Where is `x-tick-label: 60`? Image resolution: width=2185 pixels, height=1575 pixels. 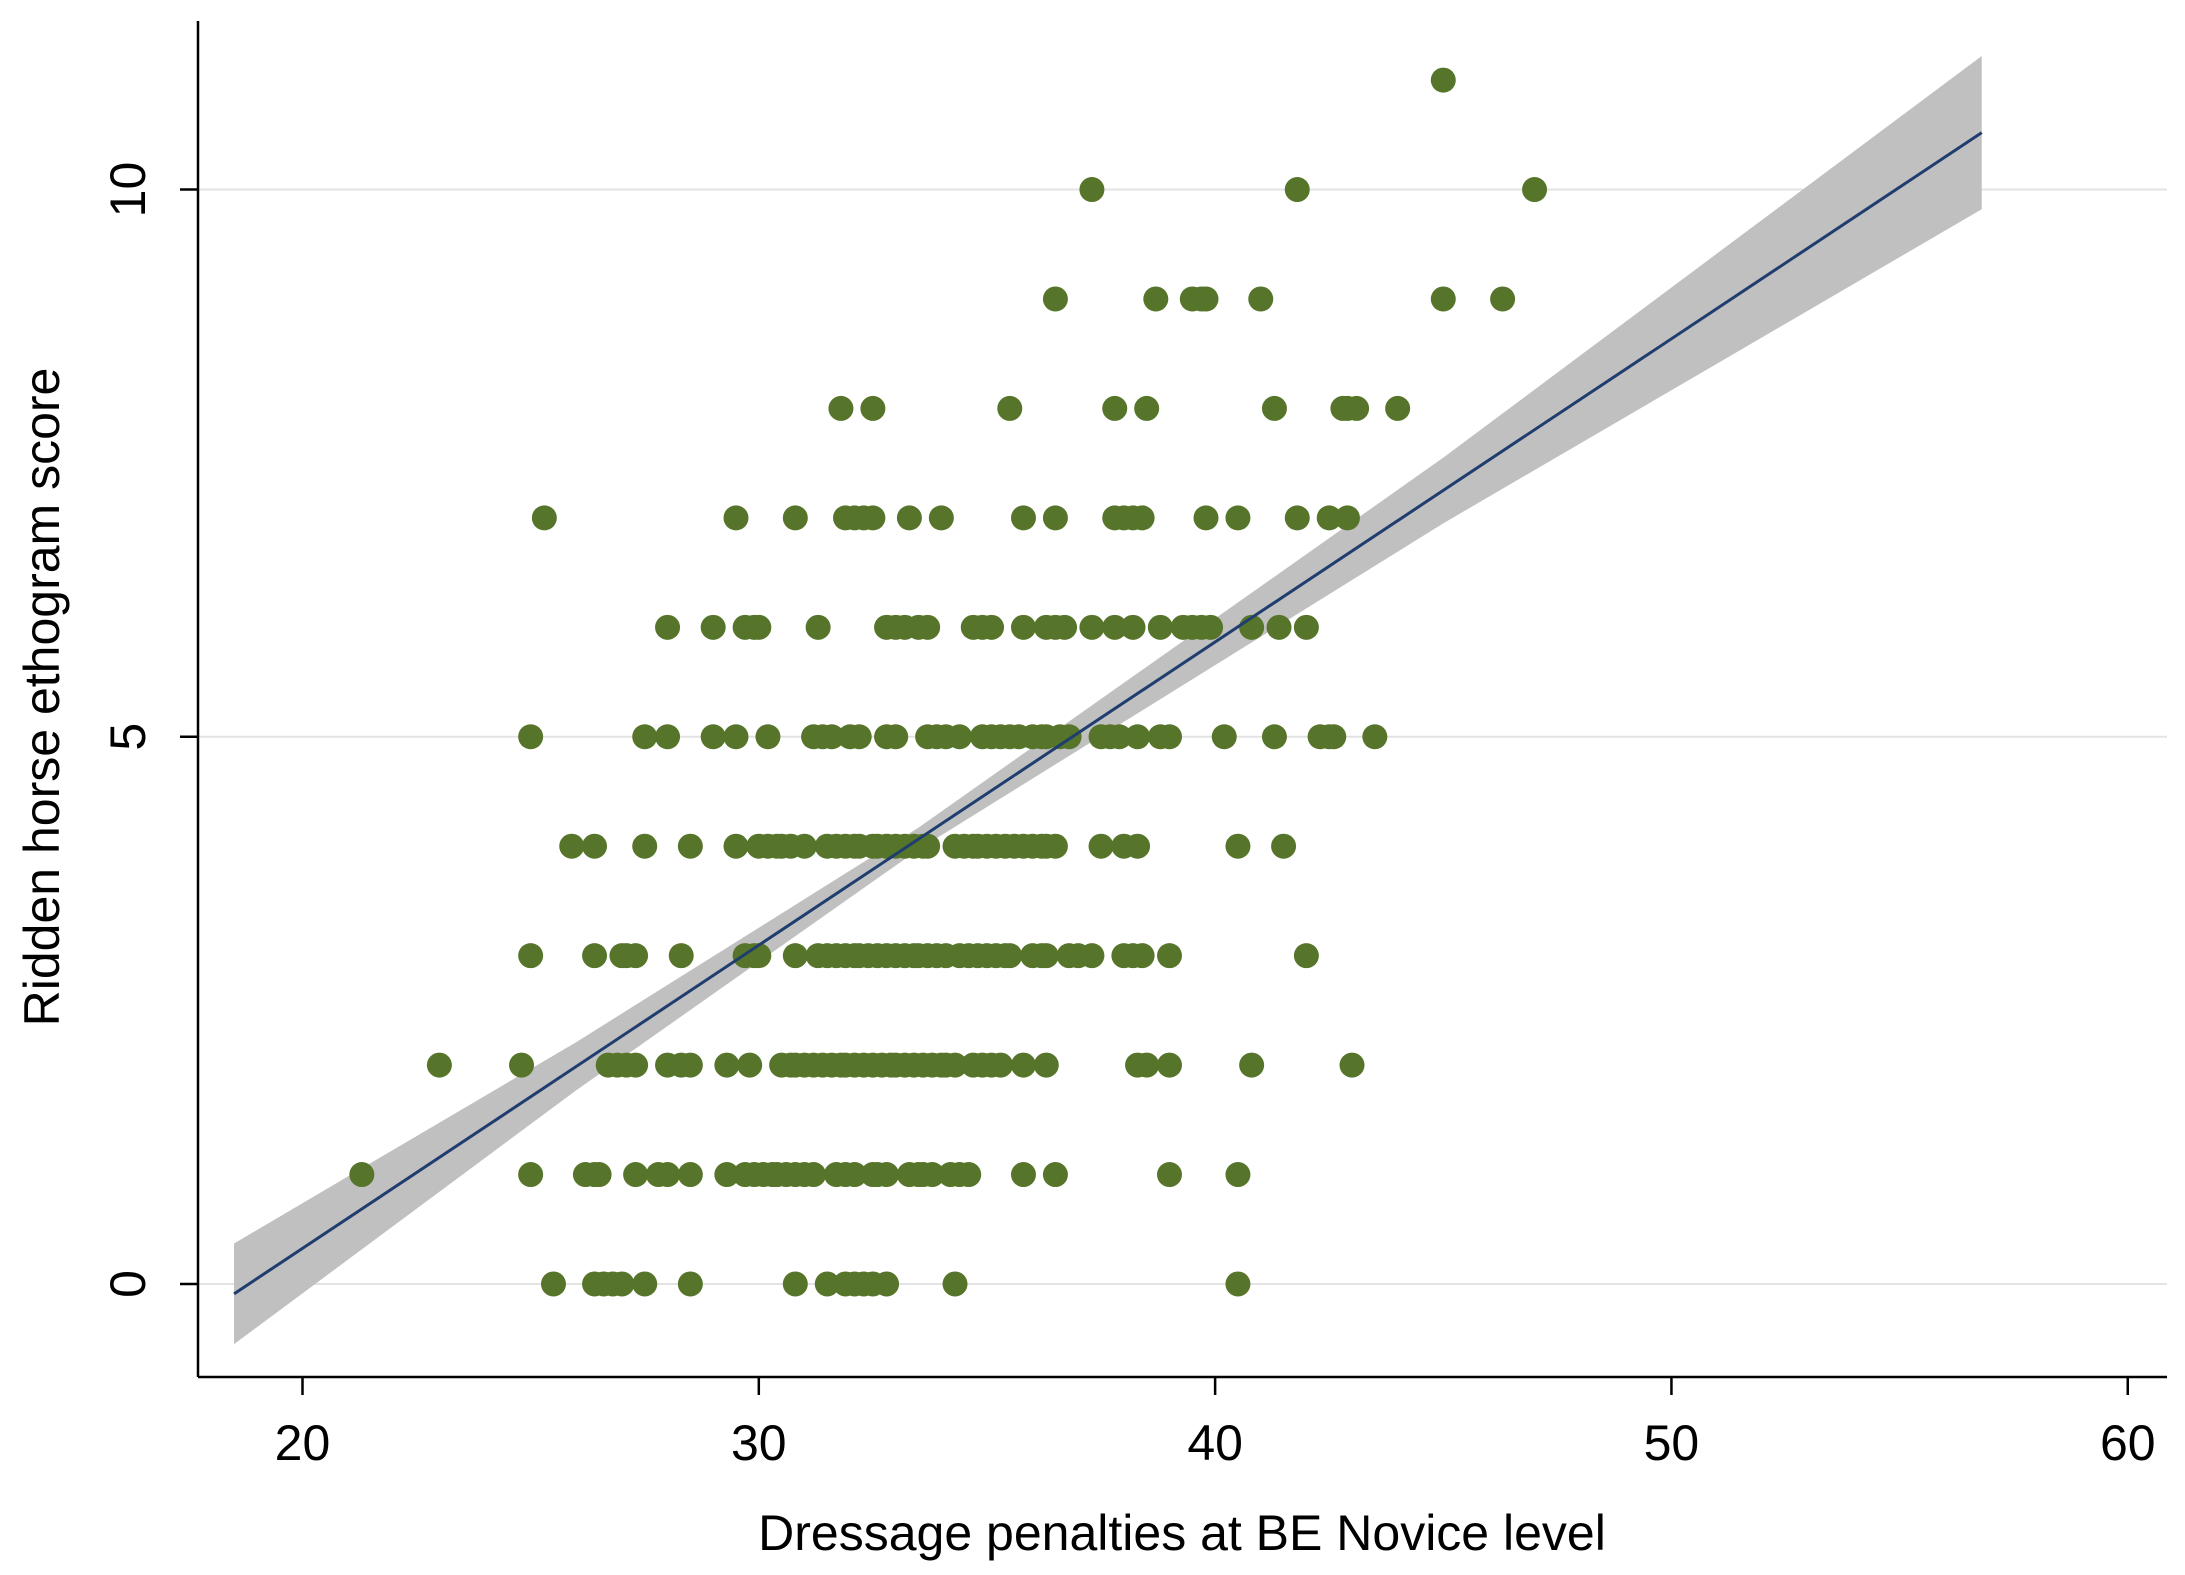 x-tick-label: 60 is located at coordinates (2128, 1443).